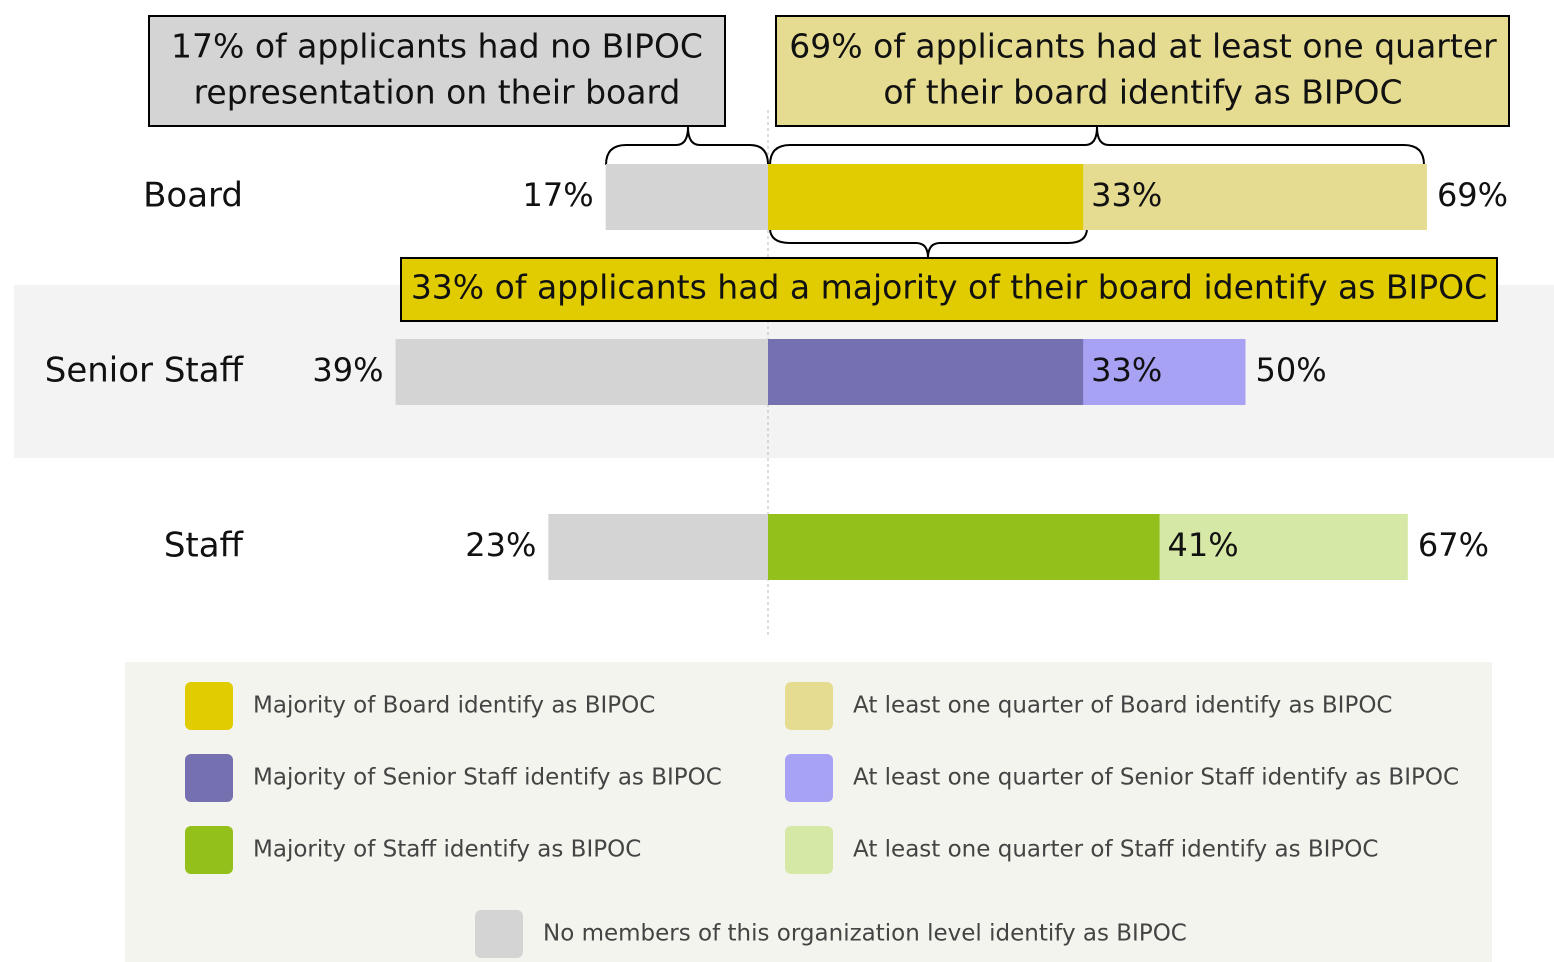  What do you see at coordinates (1472, 195) in the screenshot?
I see `value-label: 69%` at bounding box center [1472, 195].